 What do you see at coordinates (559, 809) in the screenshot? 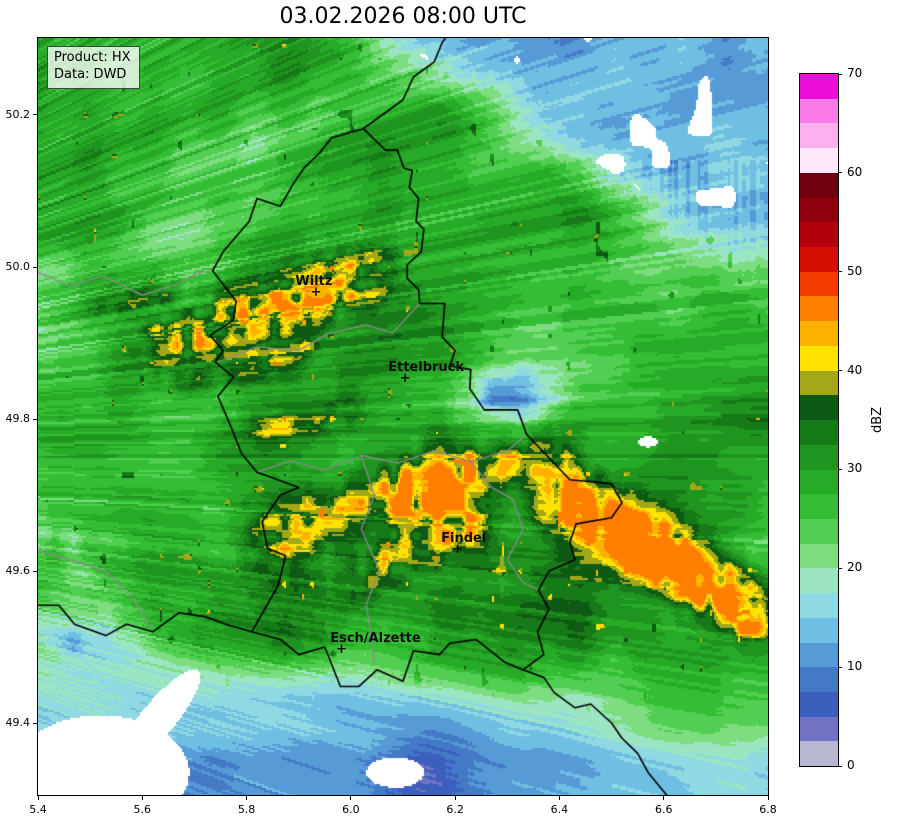
I see `x-tick-label: 6.4` at bounding box center [559, 809].